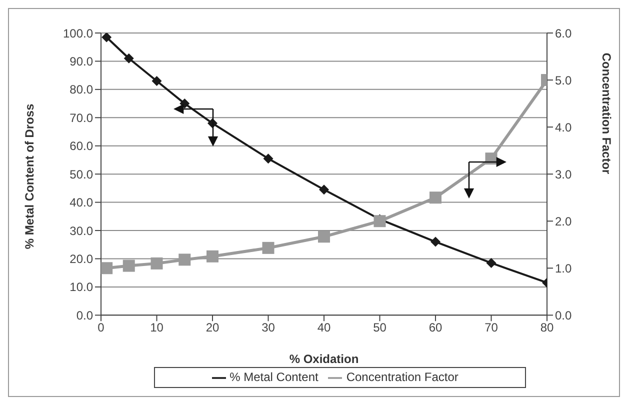  I want to click on y2-tick-label: 5.0, so click(563, 80).